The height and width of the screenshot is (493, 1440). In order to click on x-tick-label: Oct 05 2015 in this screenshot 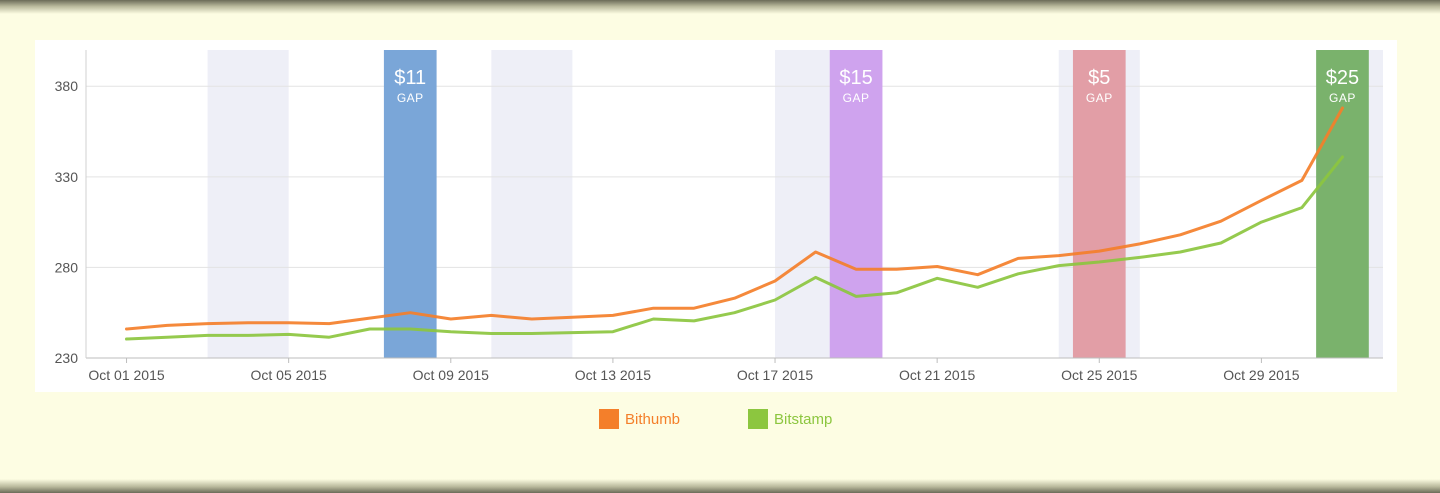, I will do `click(289, 375)`.